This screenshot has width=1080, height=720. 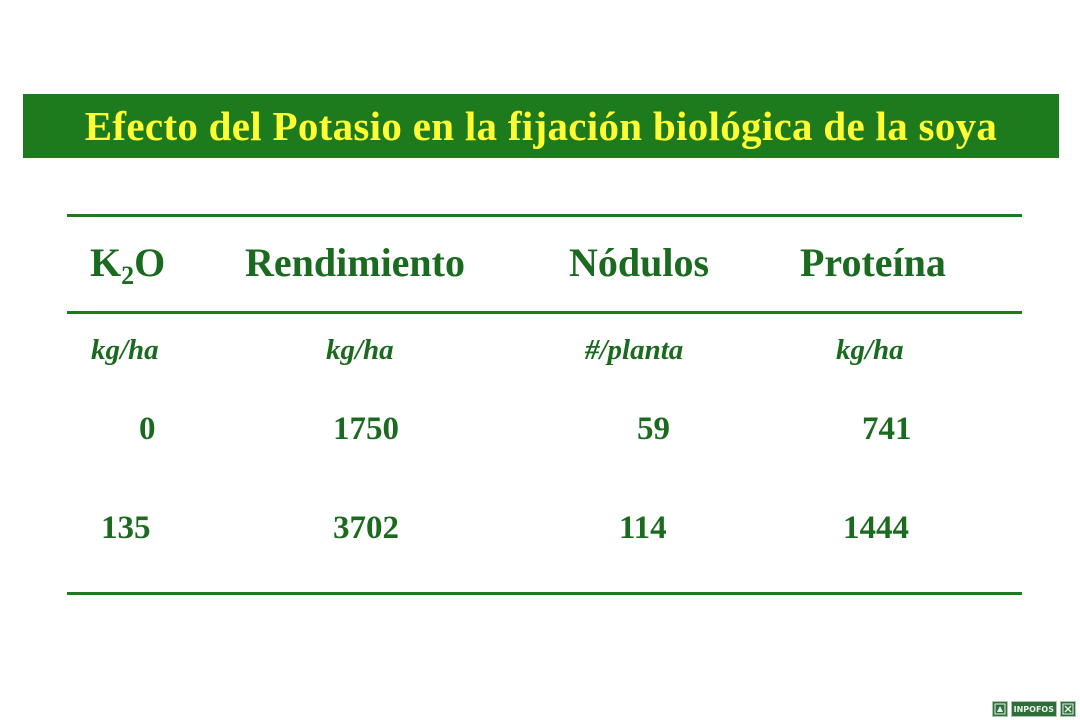 I want to click on table-rule-header, so click(x=544, y=312).